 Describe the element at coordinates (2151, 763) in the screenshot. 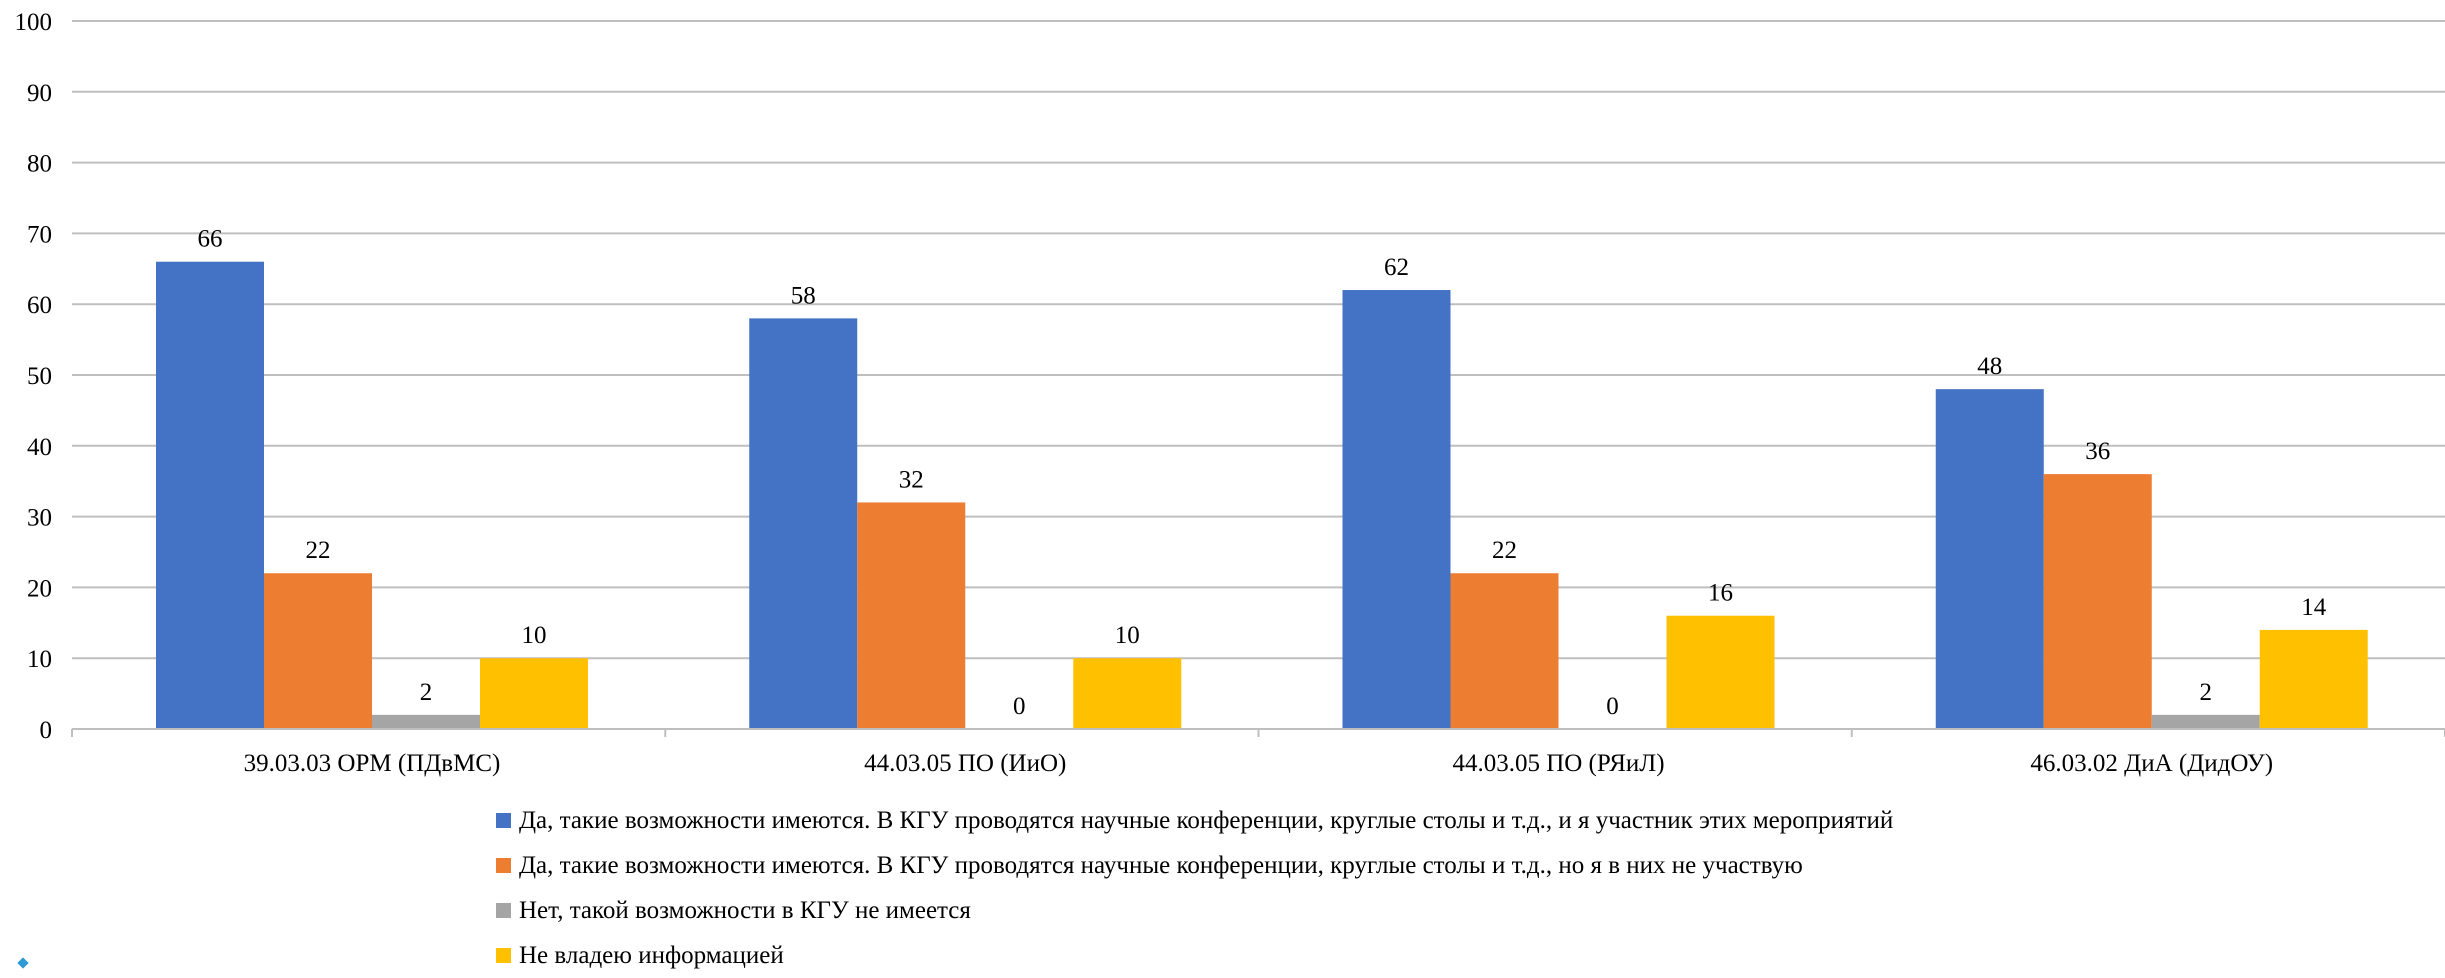

I see `x-category-label: 46.03.02 ДиА (ДидОУ)` at that location.